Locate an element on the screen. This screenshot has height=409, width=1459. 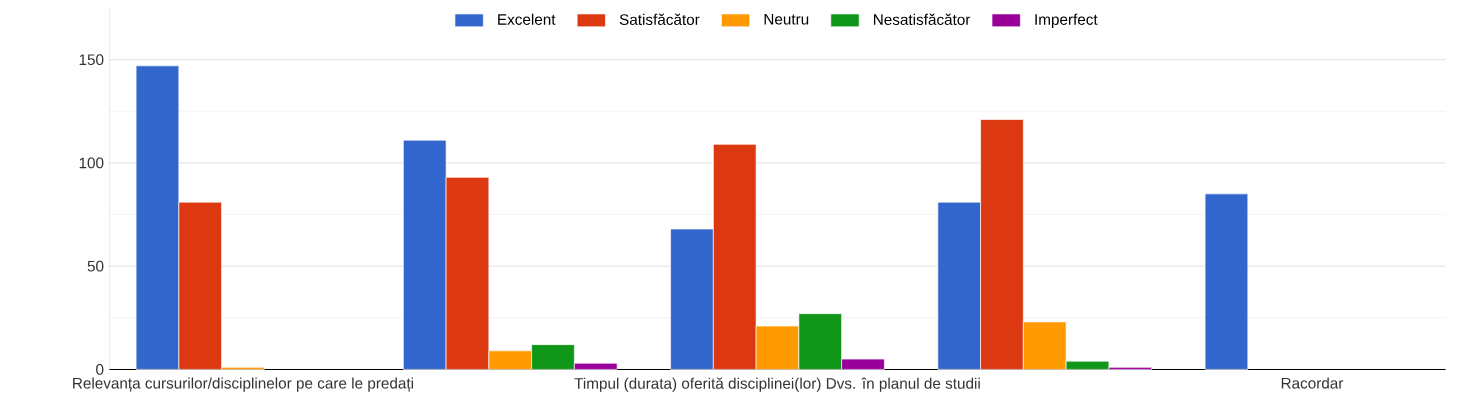
x-tick-label: Timpul (durata) oferită disciplinei(lor) Dvs. în planul de studii is located at coordinates (777, 384).